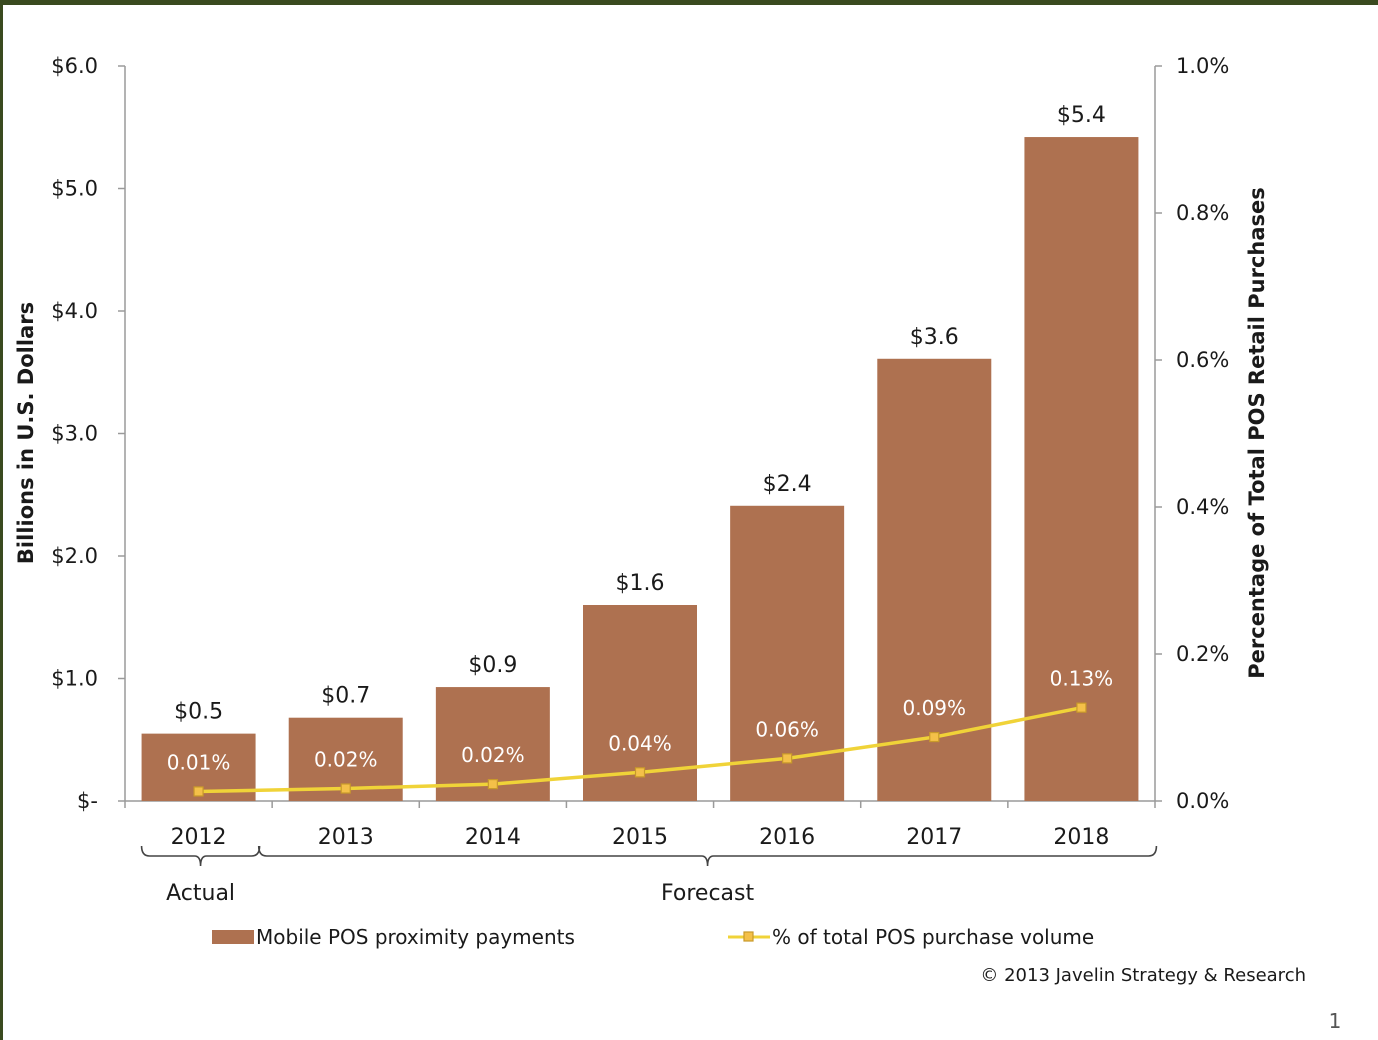  Describe the element at coordinates (199, 837) in the screenshot. I see `x-axis-tick-label: 2012` at that location.